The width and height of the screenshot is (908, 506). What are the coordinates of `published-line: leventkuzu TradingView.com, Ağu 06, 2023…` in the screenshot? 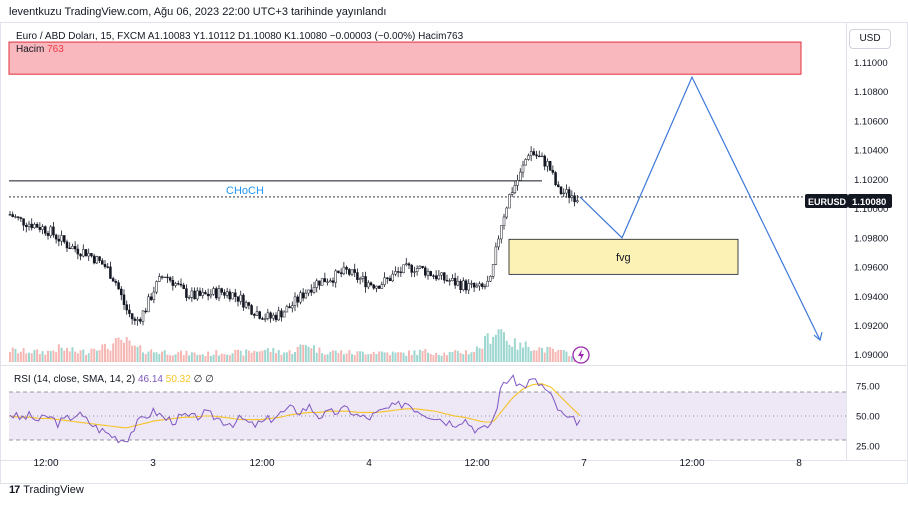 It's located at (198, 12).